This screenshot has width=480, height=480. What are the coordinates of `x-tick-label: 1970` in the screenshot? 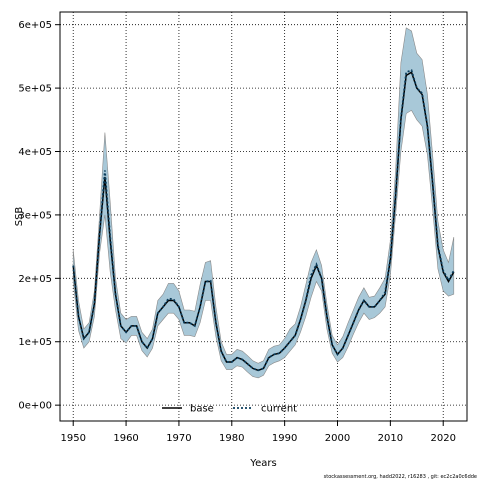 It's located at (178, 438).